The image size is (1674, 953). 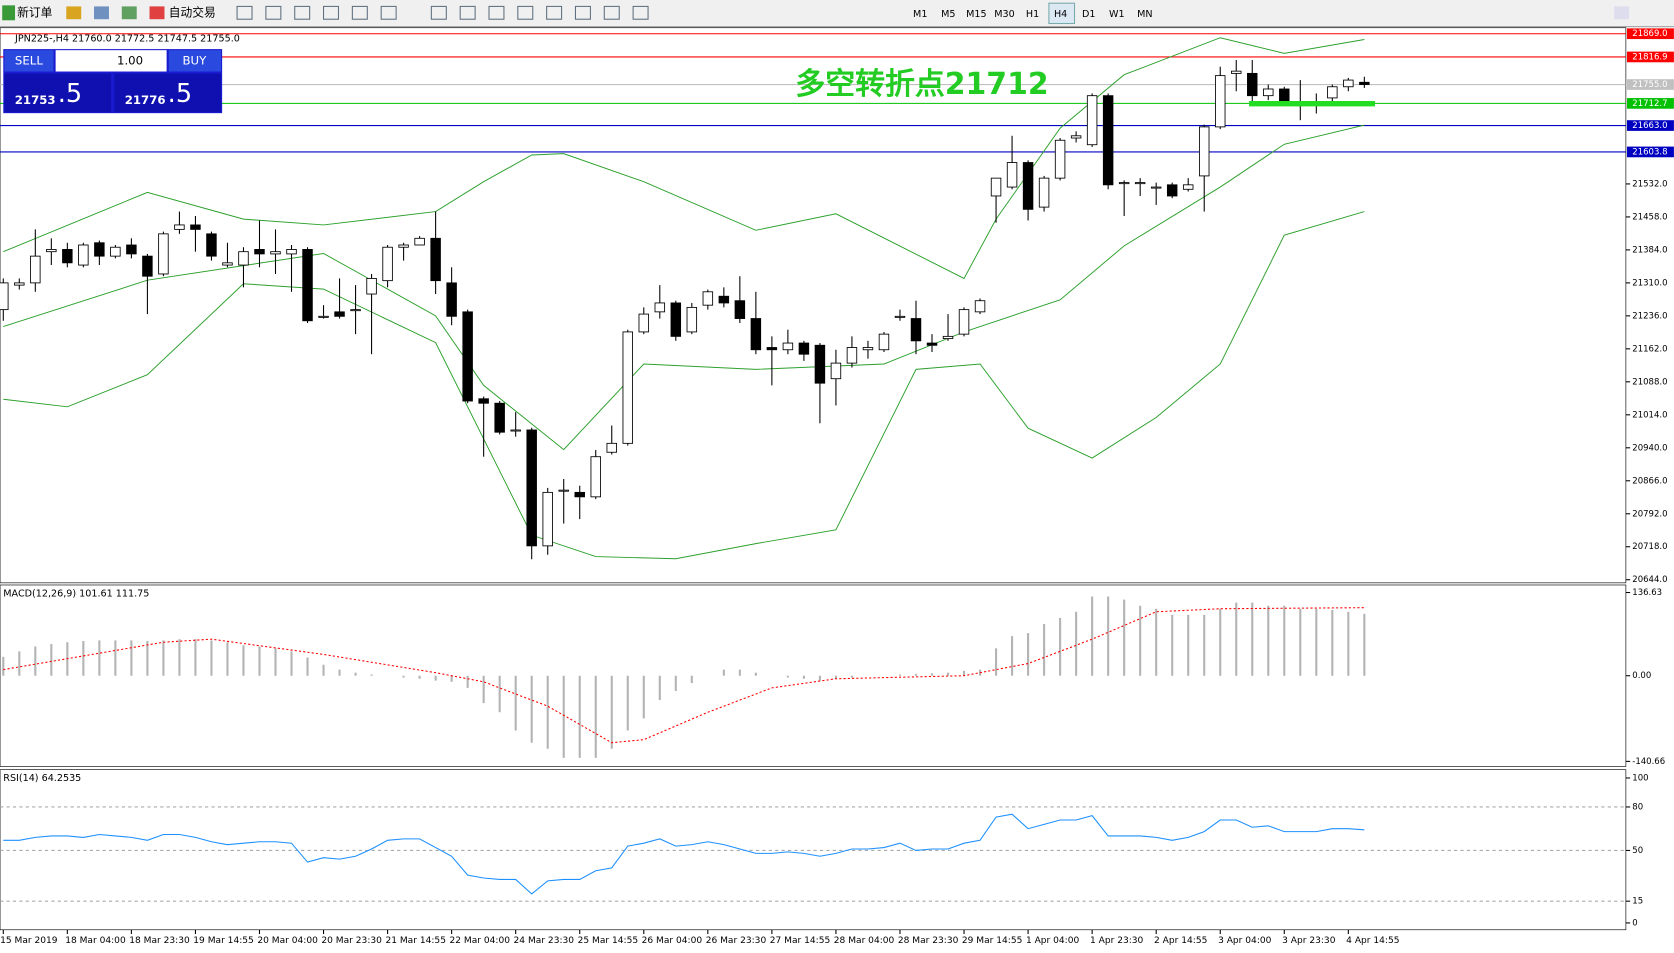 I want to click on y-tick-label: 21458.0, so click(x=1649, y=217).